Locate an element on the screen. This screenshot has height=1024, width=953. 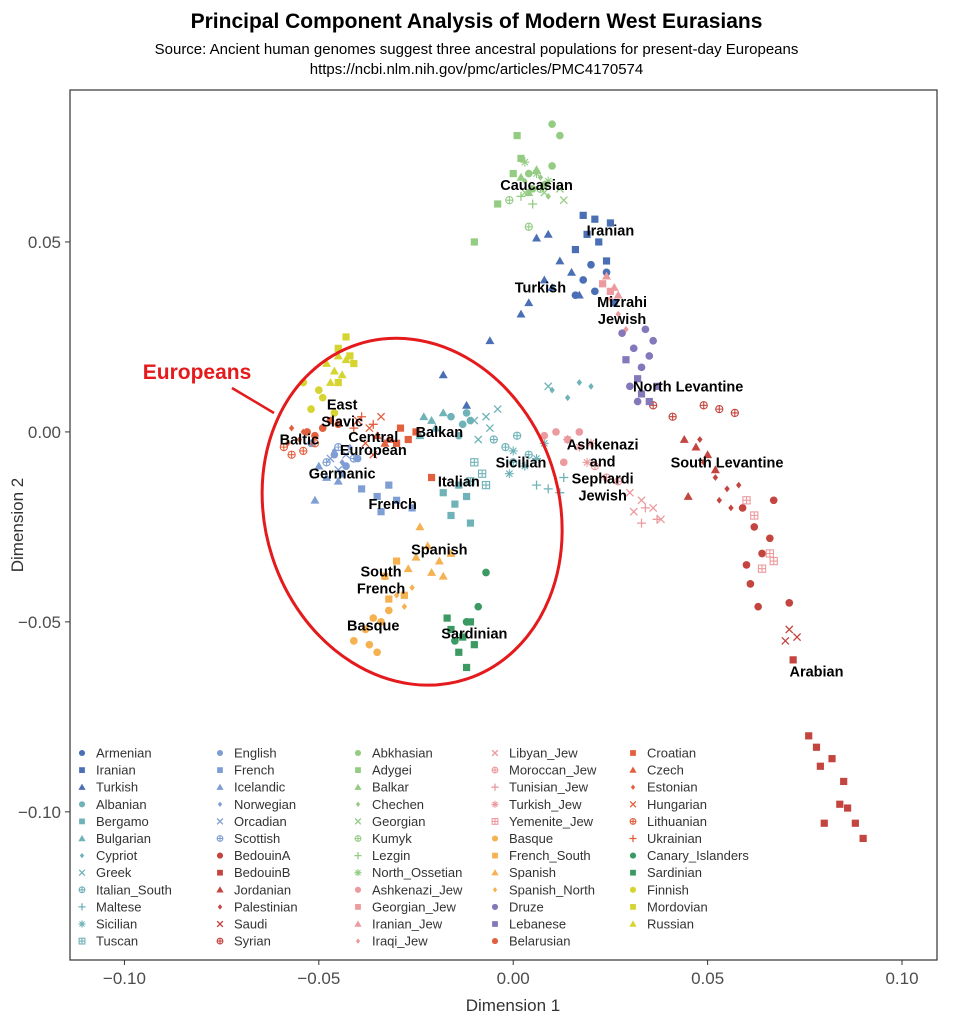
data-point-cypriot is located at coordinates (579, 382).